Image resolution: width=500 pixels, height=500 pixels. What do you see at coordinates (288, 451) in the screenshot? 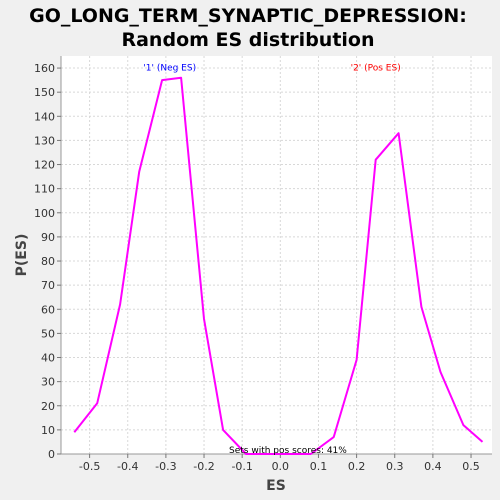
I see `annotation-label: Sets with pos scores: 41%` at bounding box center [288, 451].